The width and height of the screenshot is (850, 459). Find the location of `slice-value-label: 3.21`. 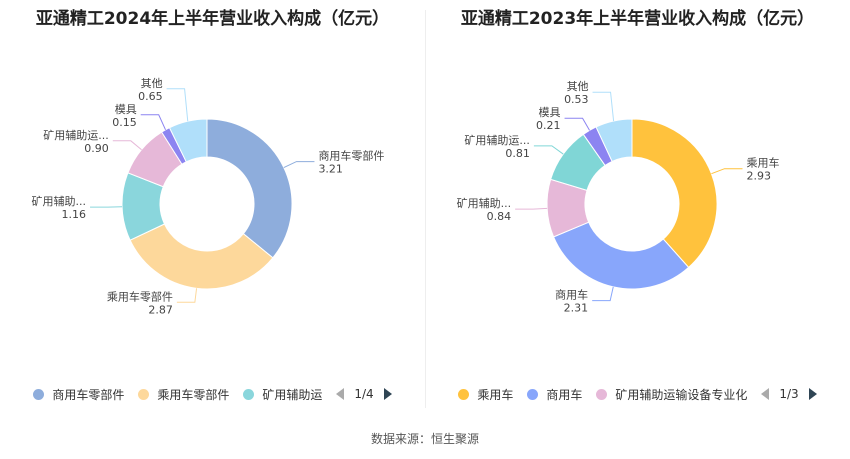

slice-value-label: 3.21 is located at coordinates (330, 169).